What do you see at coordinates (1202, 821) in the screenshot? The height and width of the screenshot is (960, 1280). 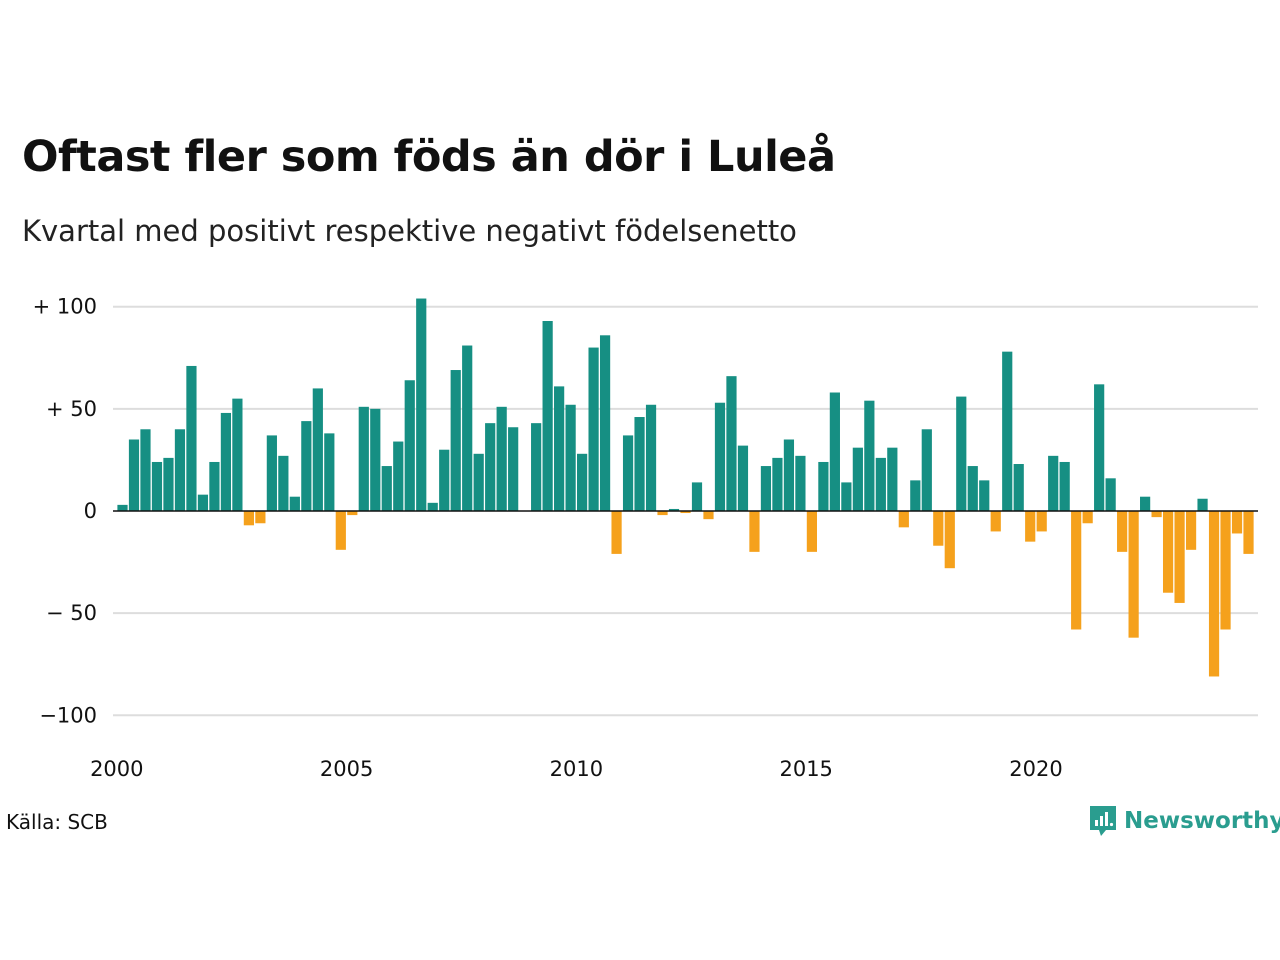 I see `brand-name: Newsworthy` at bounding box center [1202, 821].